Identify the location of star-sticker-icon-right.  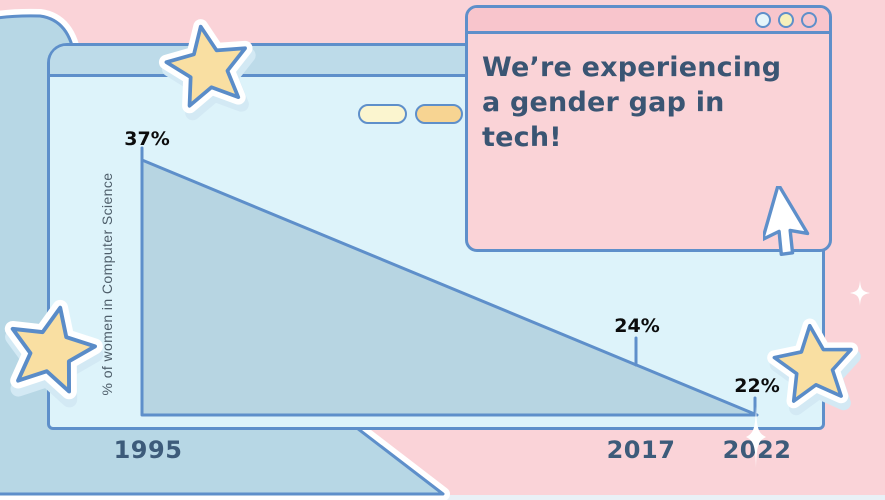
(814, 367).